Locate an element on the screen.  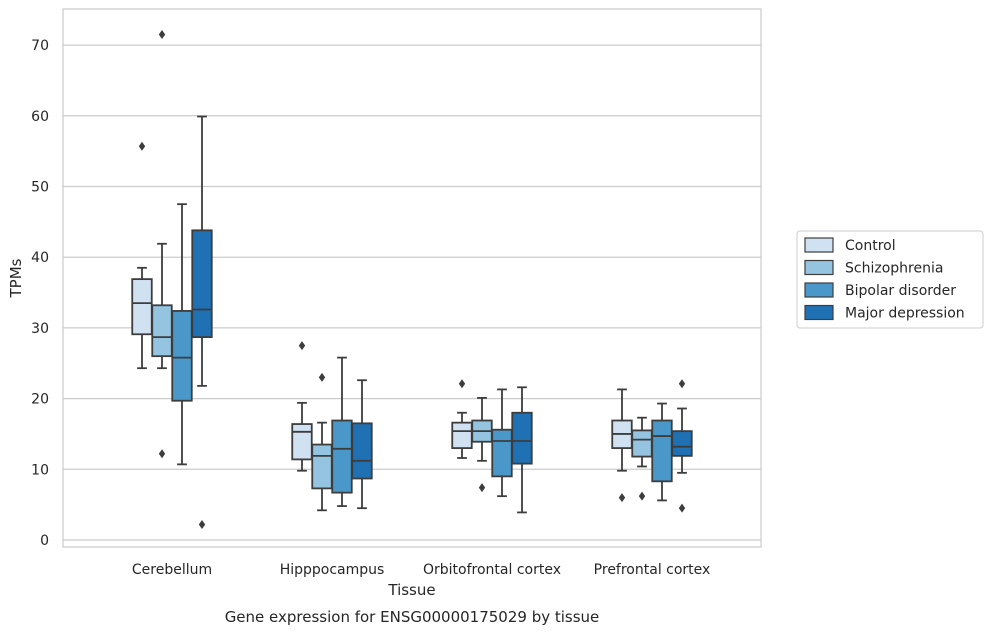
box-schizophrenia-prefrontal-cortex is located at coordinates (642, 458).